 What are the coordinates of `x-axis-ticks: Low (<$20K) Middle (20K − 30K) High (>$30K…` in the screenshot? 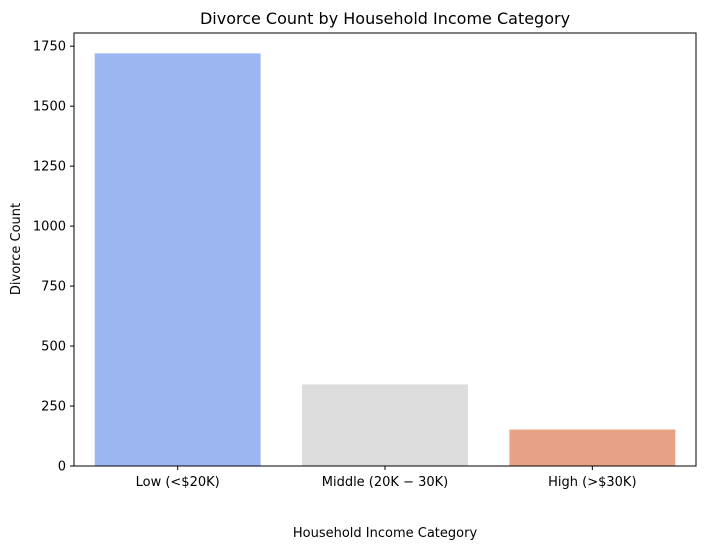 It's located at (386, 478).